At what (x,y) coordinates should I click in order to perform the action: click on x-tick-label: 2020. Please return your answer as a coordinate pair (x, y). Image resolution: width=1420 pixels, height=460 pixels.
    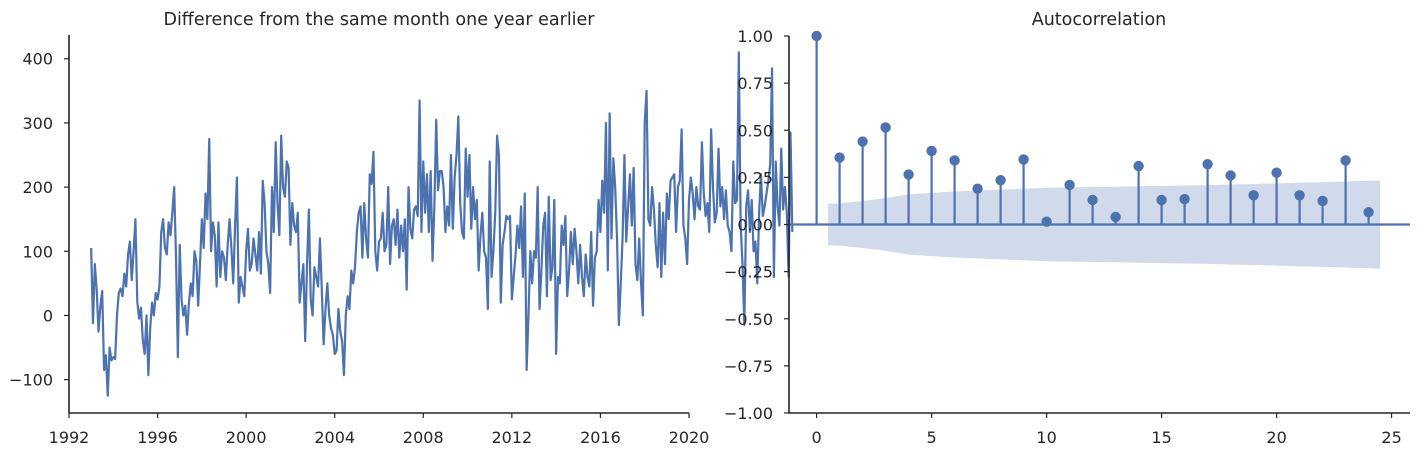
    Looking at the image, I should click on (689, 437).